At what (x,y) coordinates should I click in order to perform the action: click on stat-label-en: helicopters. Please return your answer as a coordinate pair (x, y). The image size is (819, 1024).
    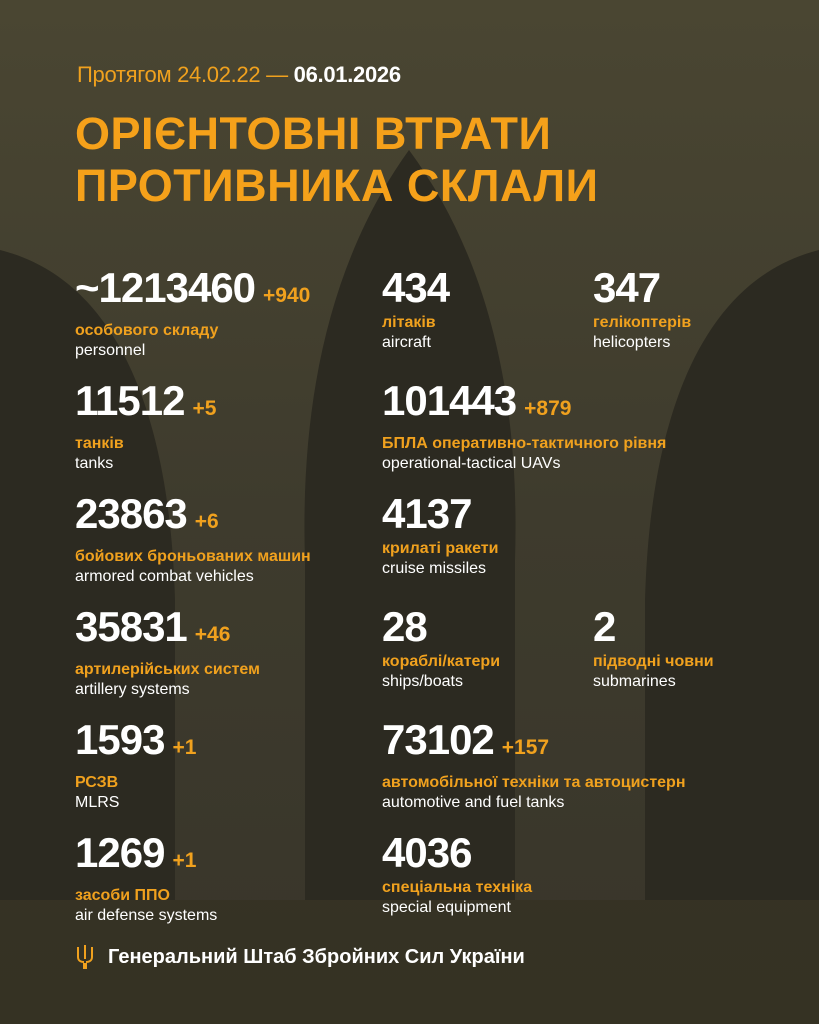
    Looking at the image, I should click on (632, 342).